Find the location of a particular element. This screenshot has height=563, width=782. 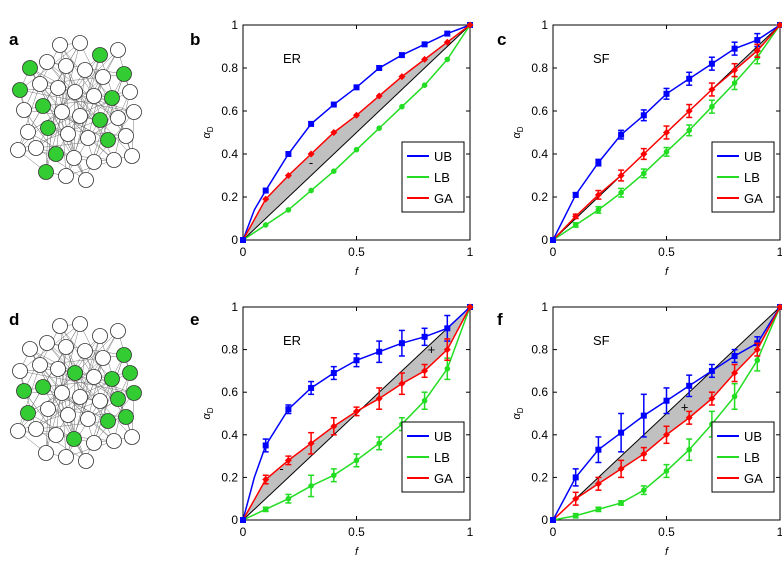

network-diagram-a is located at coordinates (76, 111).